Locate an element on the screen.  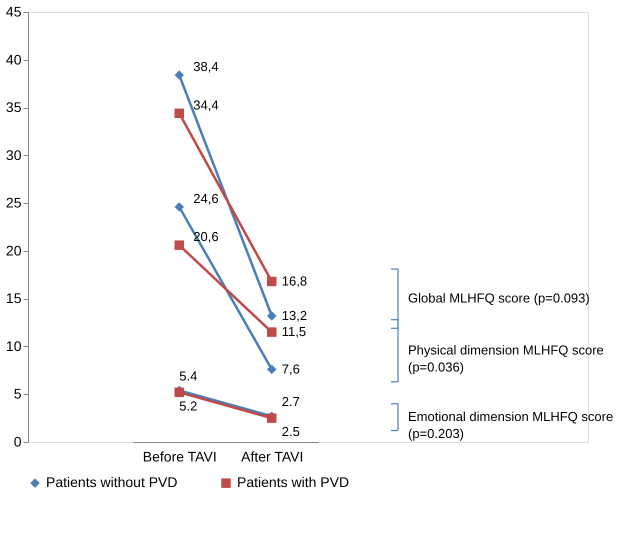
data-label: 5.4 is located at coordinates (188, 376).